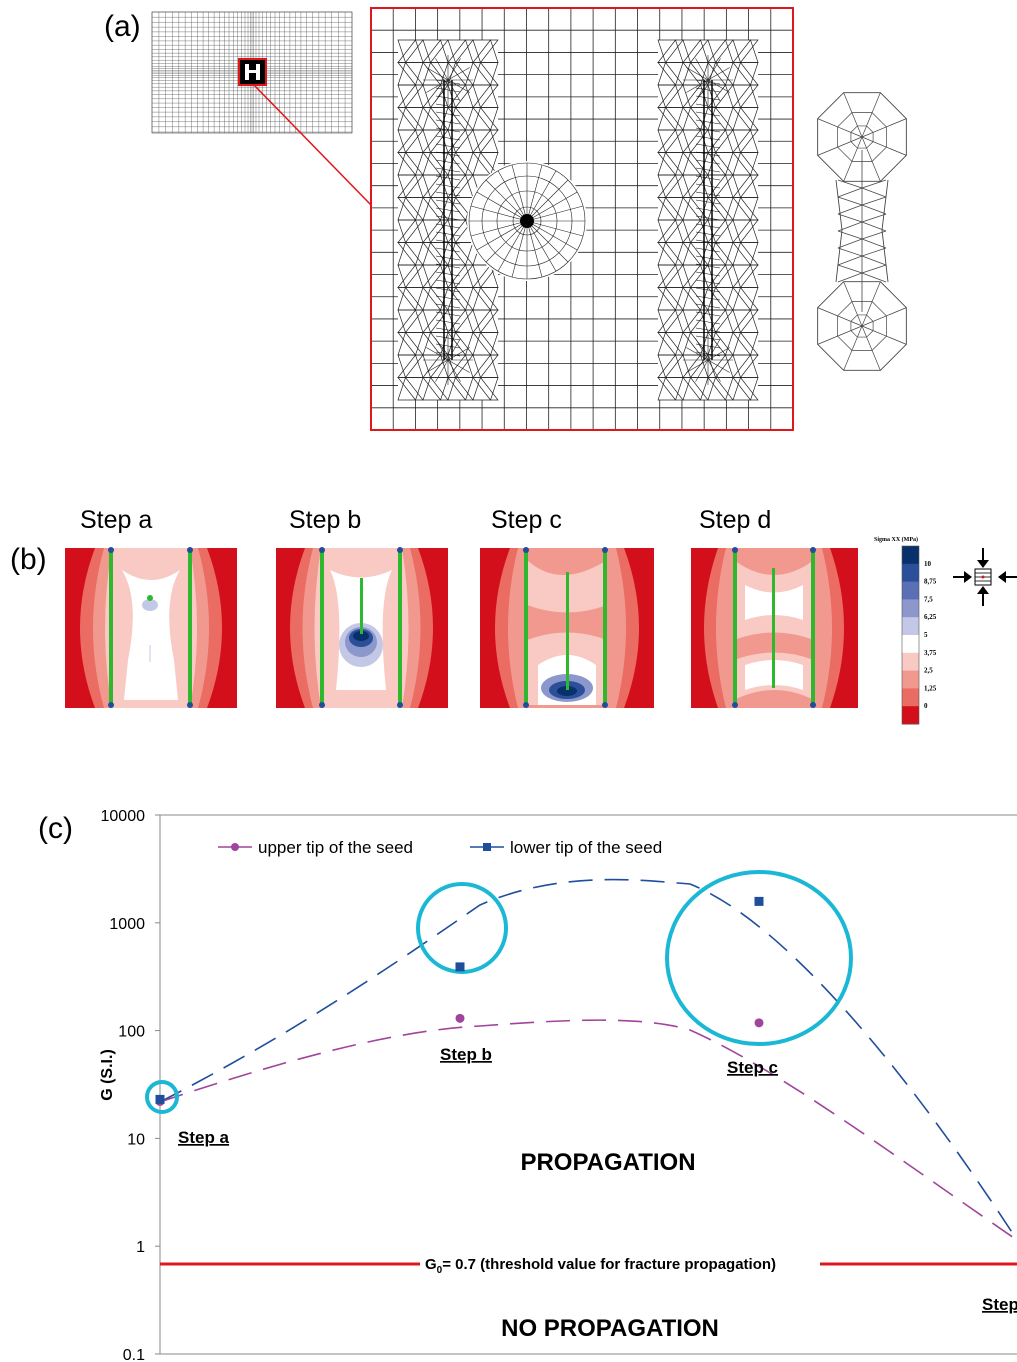 The height and width of the screenshot is (1362, 1017). I want to click on colorbar-tick-label: 6,25, so click(930, 617).